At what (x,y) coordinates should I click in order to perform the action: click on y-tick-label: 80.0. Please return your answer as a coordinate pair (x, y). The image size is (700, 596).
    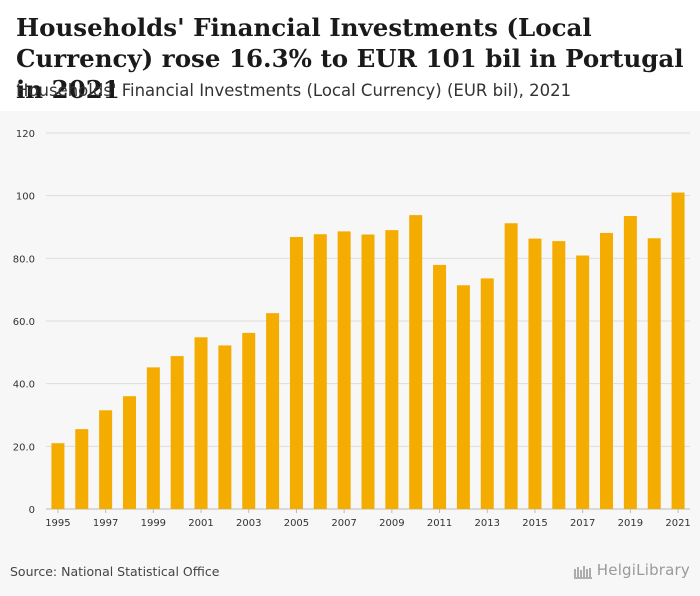
    Looking at the image, I should click on (24, 259).